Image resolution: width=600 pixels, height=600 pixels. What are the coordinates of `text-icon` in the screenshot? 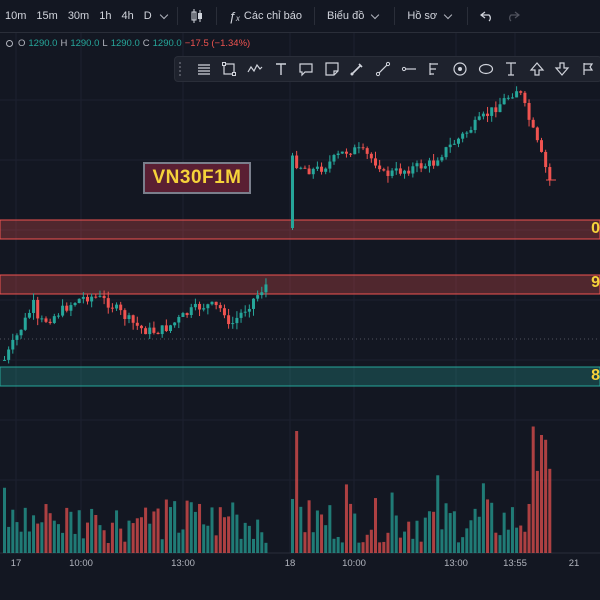 It's located at (281, 69).